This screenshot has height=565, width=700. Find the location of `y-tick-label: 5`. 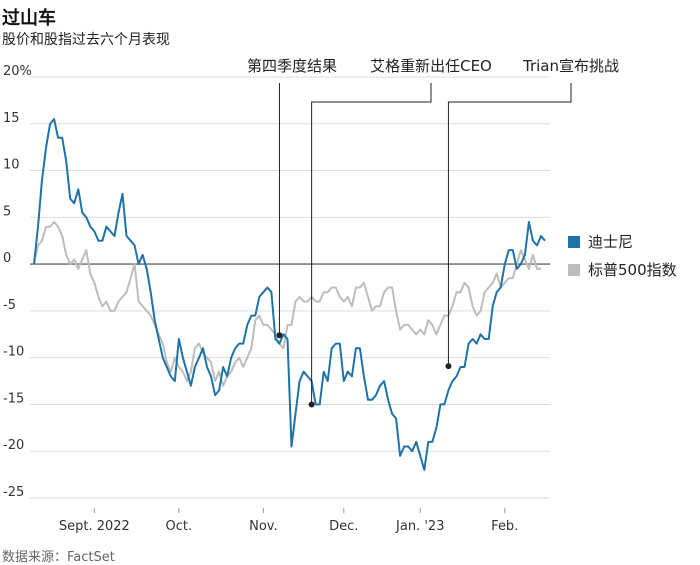

y-tick-label: 5 is located at coordinates (7, 211).